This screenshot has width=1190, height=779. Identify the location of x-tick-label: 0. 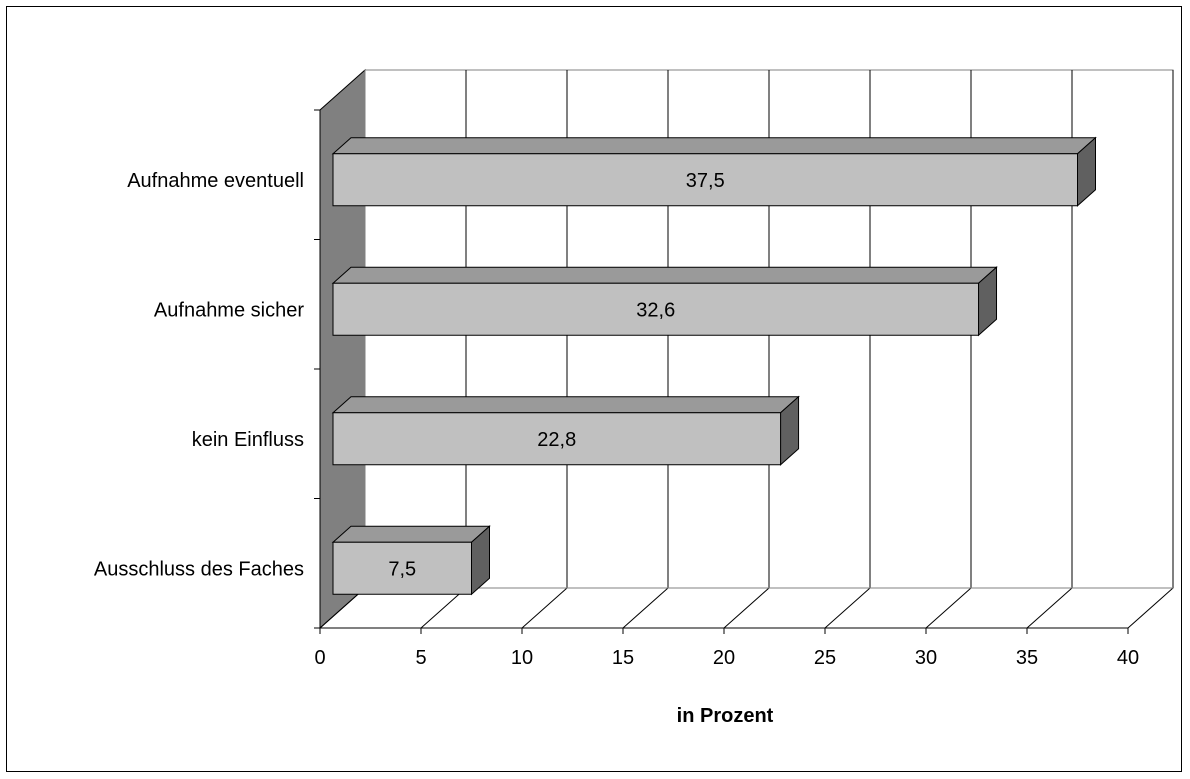
(319, 658).